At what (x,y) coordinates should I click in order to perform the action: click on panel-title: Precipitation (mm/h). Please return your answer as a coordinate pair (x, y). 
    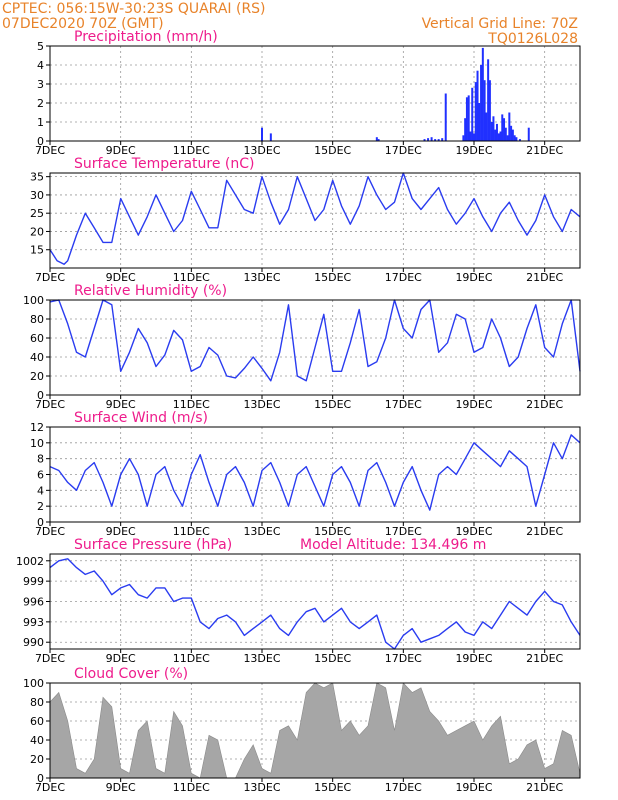
    Looking at the image, I should click on (146, 37).